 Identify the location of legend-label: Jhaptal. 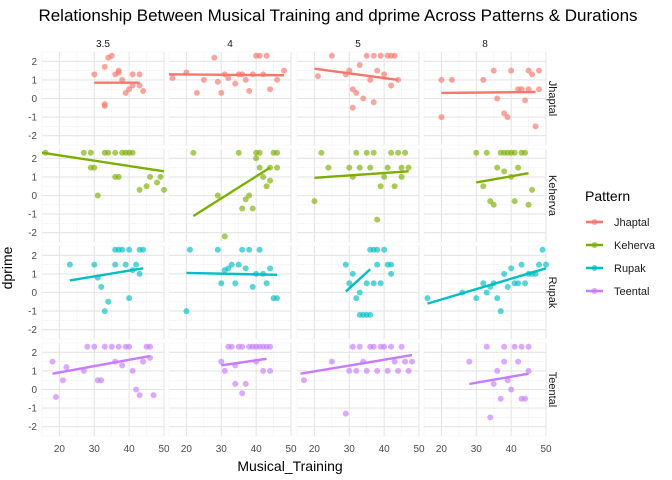
(631, 223).